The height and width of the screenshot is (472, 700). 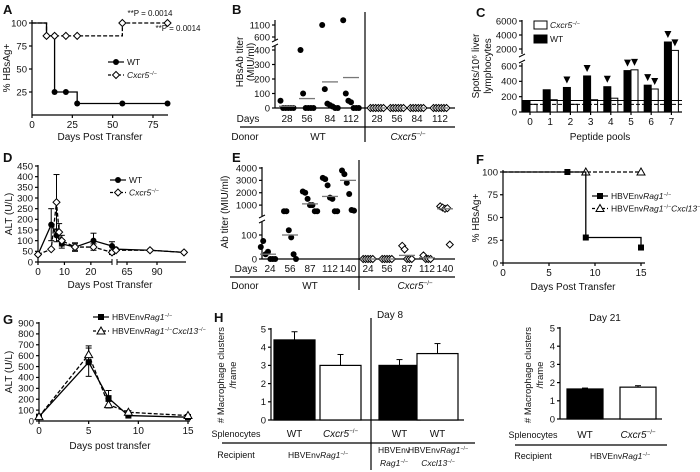 What do you see at coordinates (26, 367) in the screenshot?
I see `y-tick-label: 500` at bounding box center [26, 367].